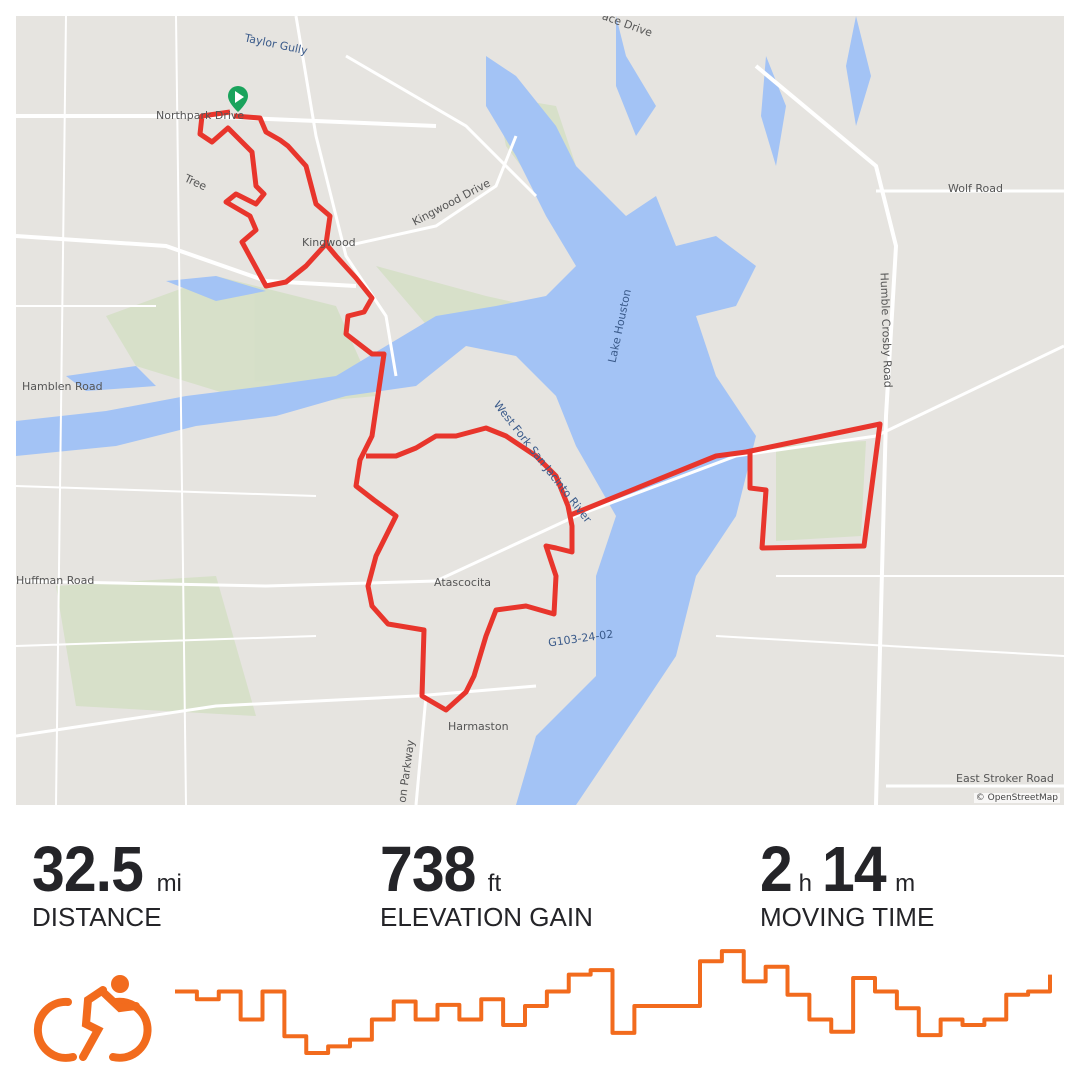 Image resolution: width=1080 pixels, height=1080 pixels. What do you see at coordinates (805, 883) in the screenshot?
I see `hours-unit: h` at bounding box center [805, 883].